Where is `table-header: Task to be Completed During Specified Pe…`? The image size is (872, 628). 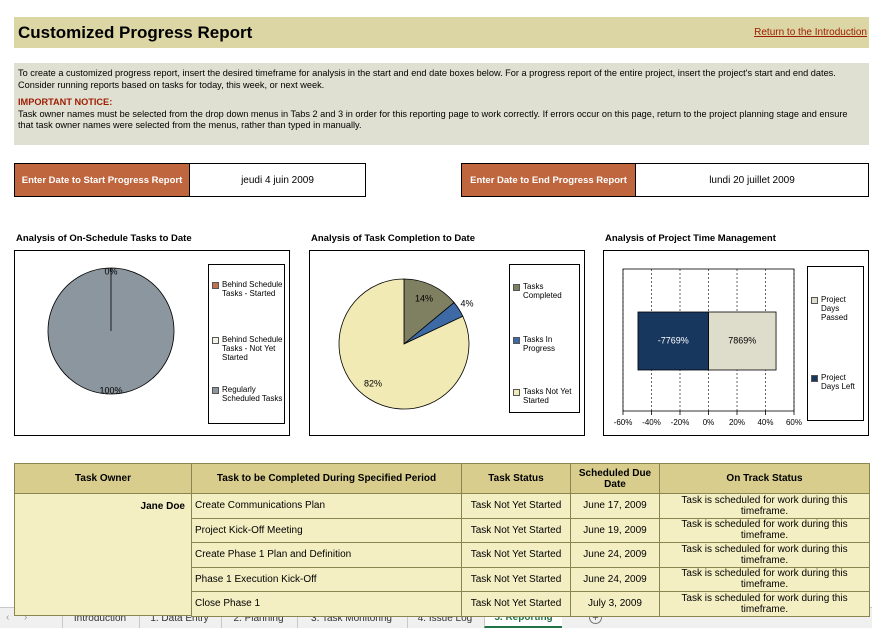 table-header: Task to be Completed During Specified Pe… is located at coordinates (326, 478).